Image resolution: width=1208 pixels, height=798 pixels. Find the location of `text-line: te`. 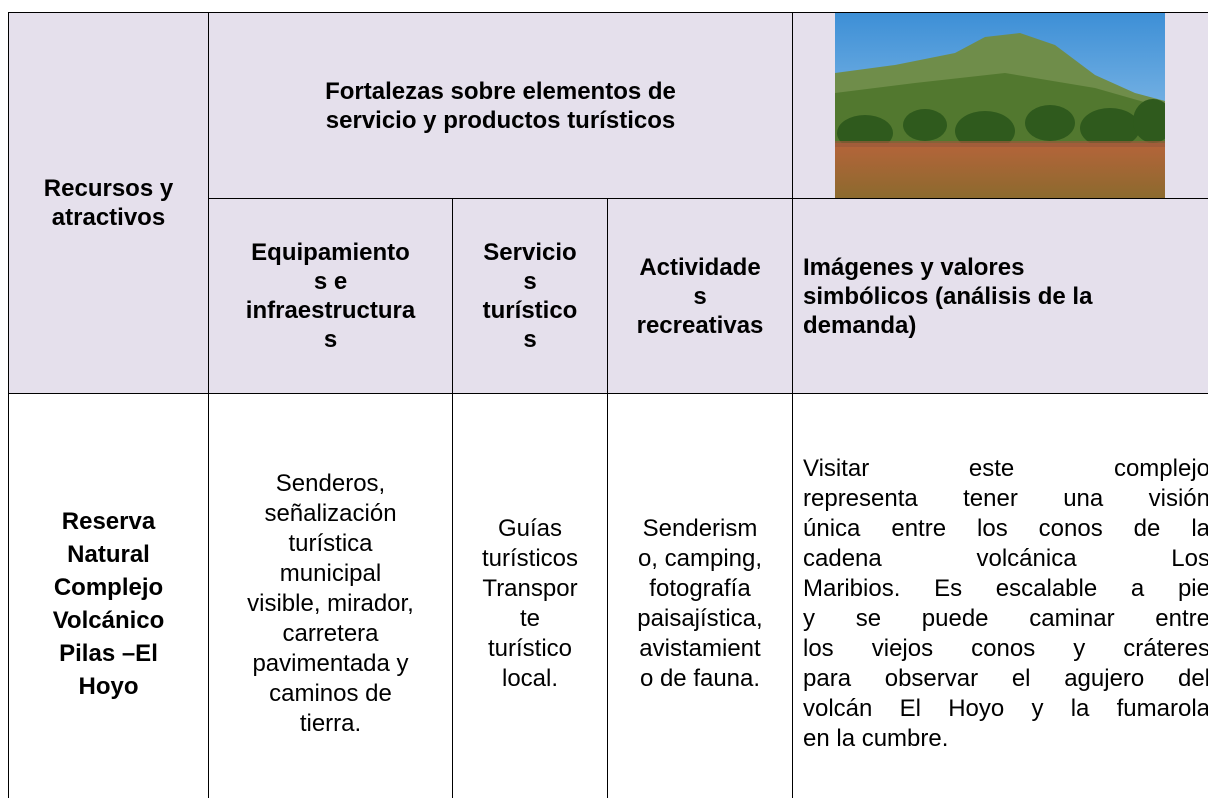

text-line: te is located at coordinates (529, 618).